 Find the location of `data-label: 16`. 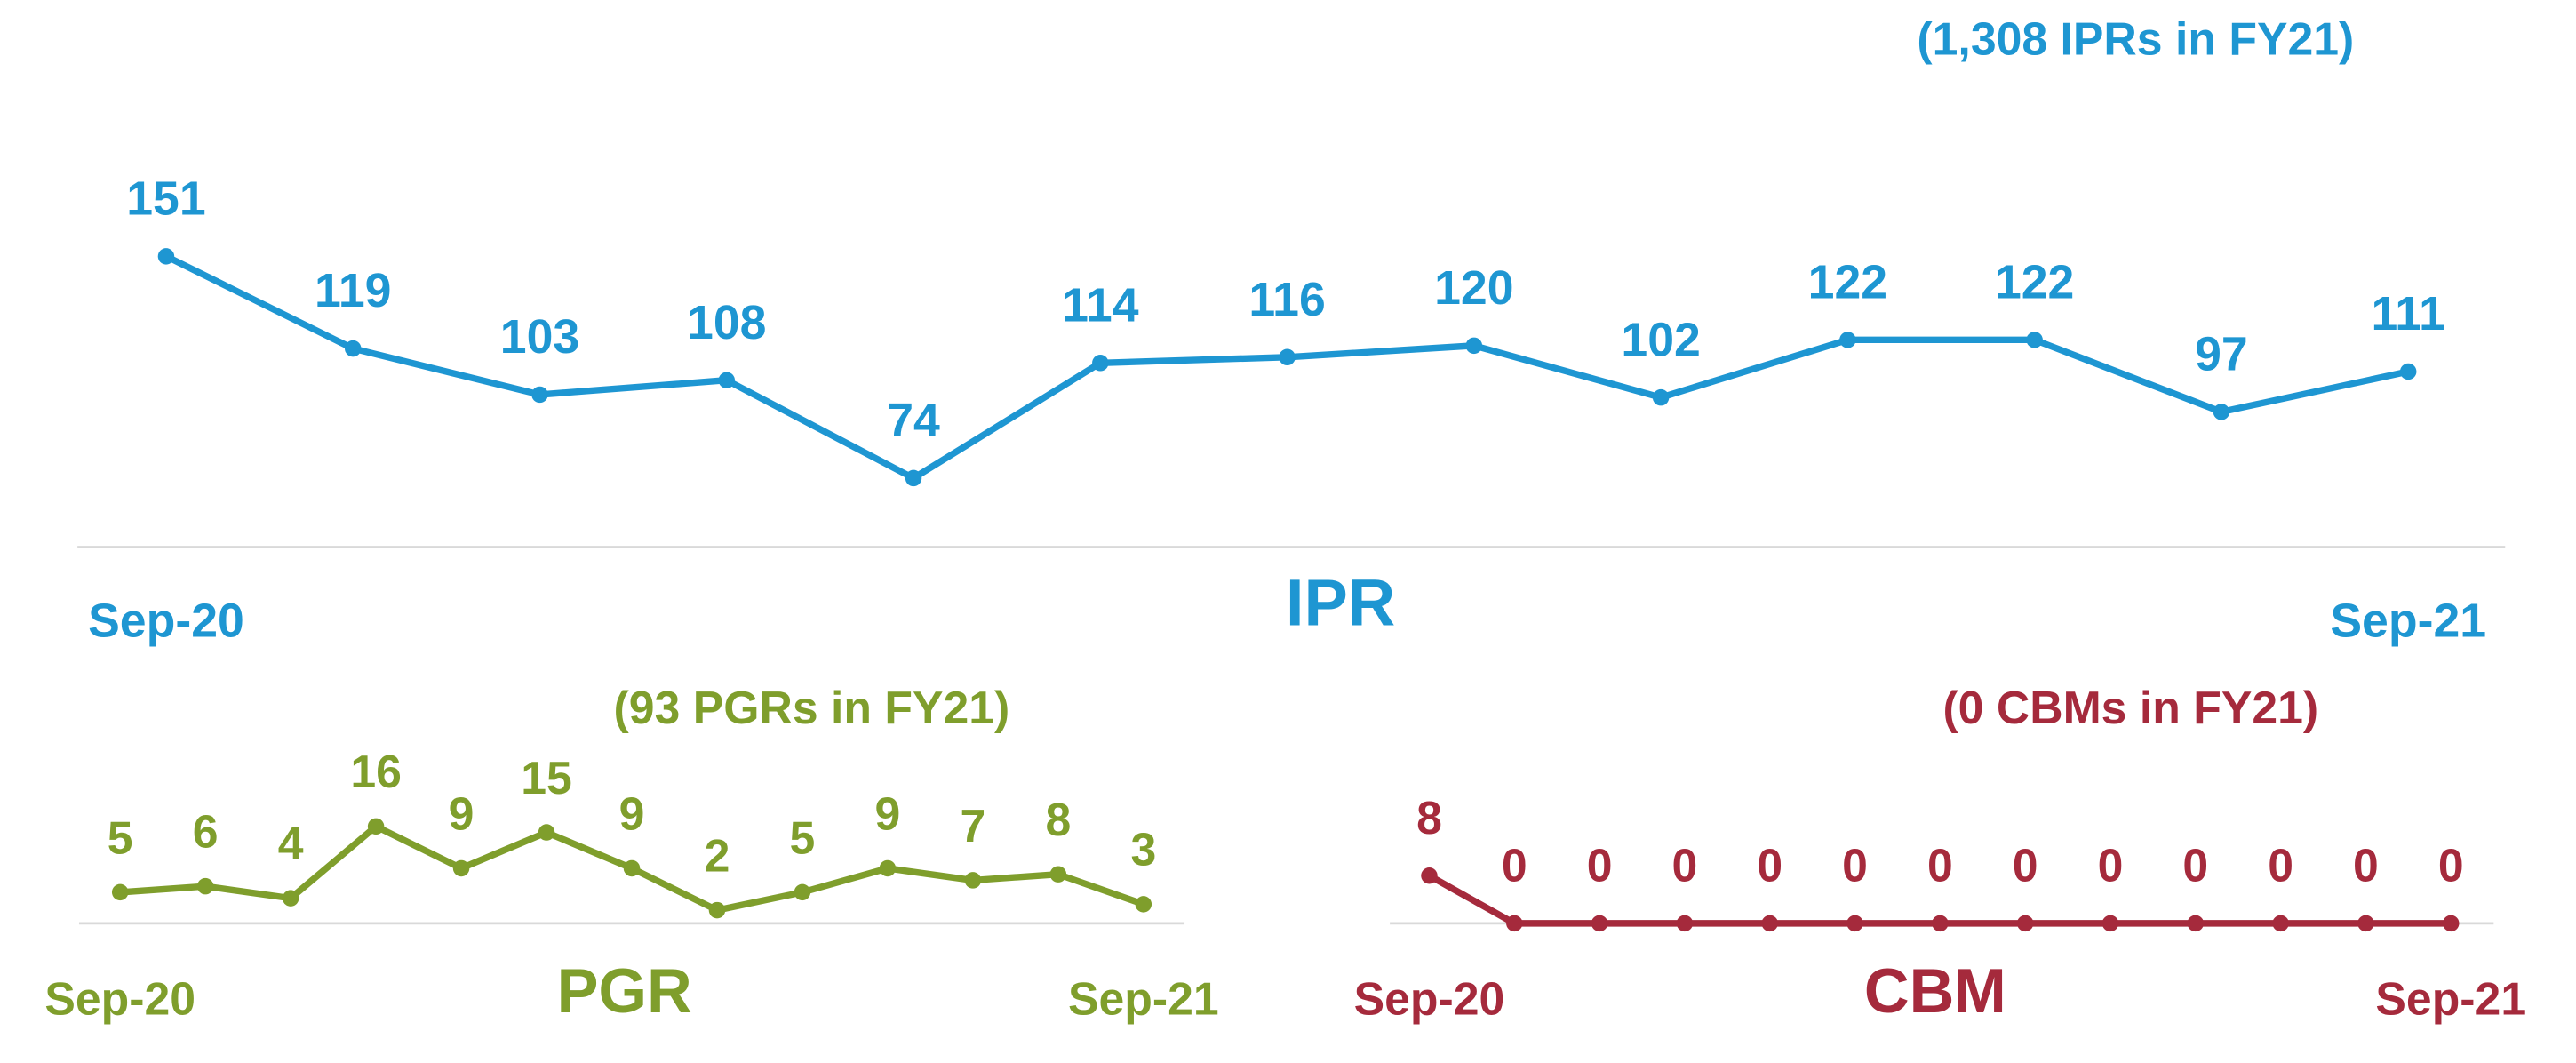

data-label: 16 is located at coordinates (376, 771).